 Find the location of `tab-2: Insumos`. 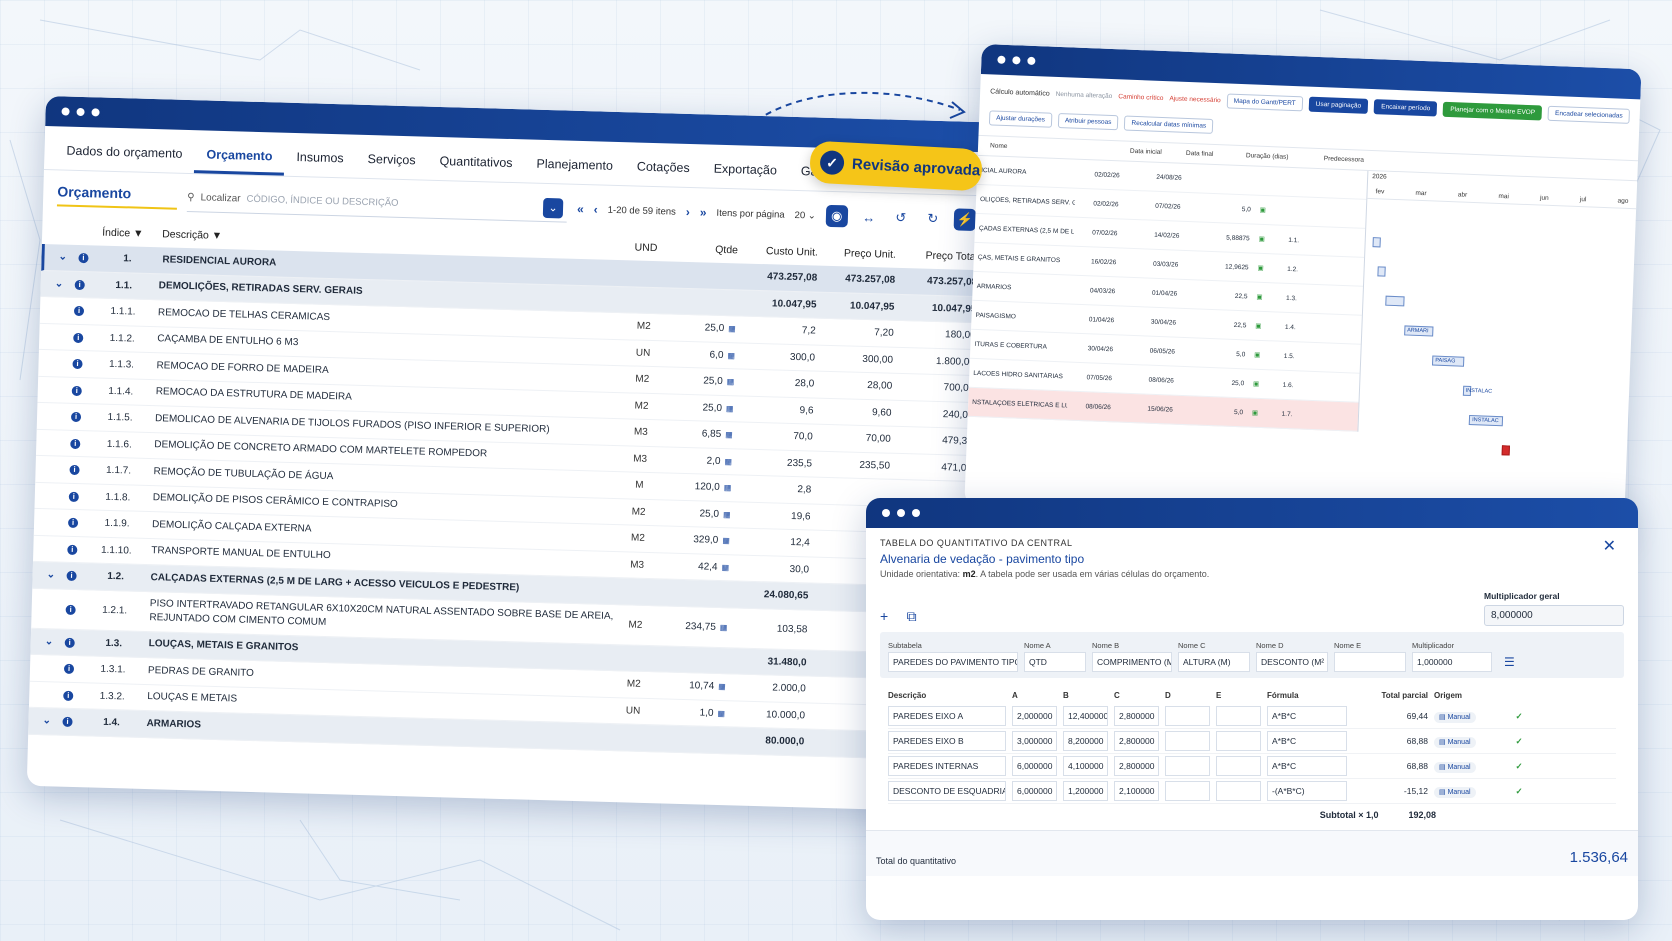

tab-2: Insumos is located at coordinates (320, 158).